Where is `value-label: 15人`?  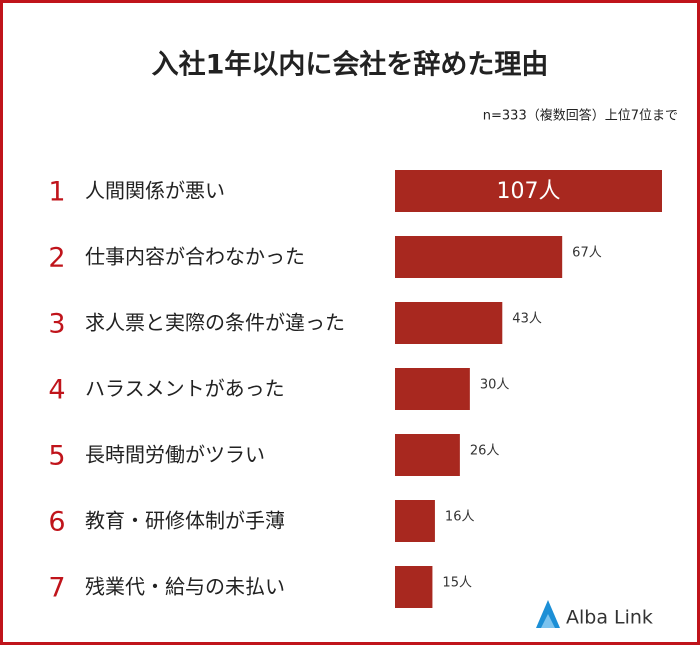 value-label: 15人 is located at coordinates (457, 583).